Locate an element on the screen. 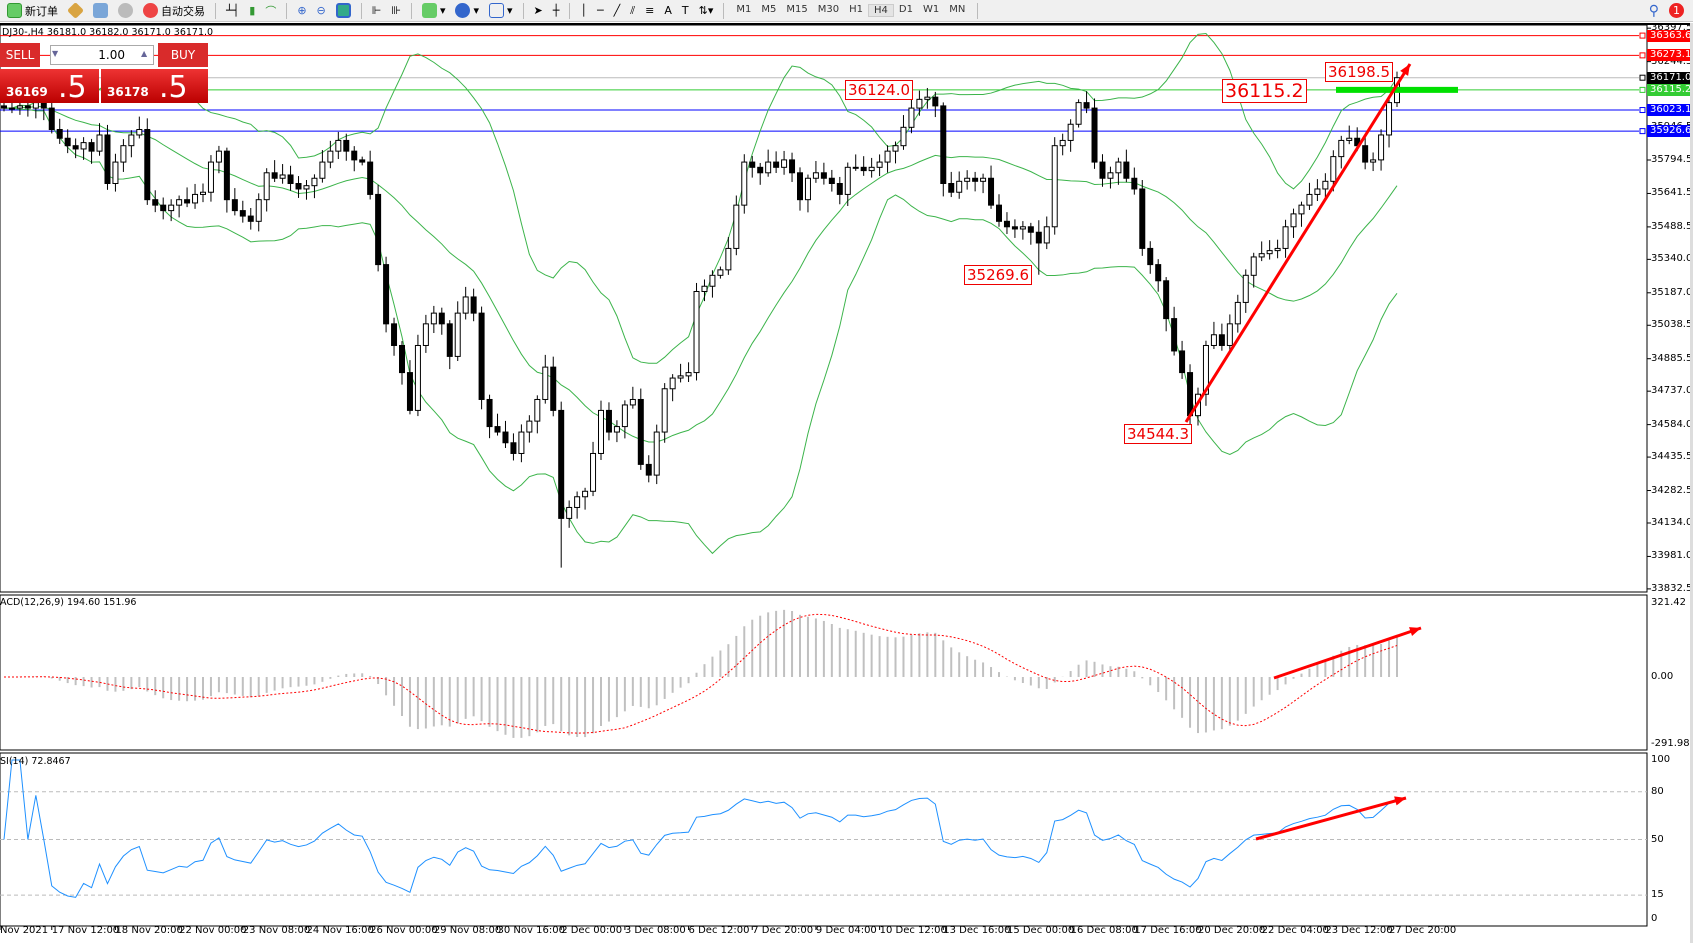 The image size is (1693, 943). buy-price: 36178 .5 is located at coordinates (154, 87).